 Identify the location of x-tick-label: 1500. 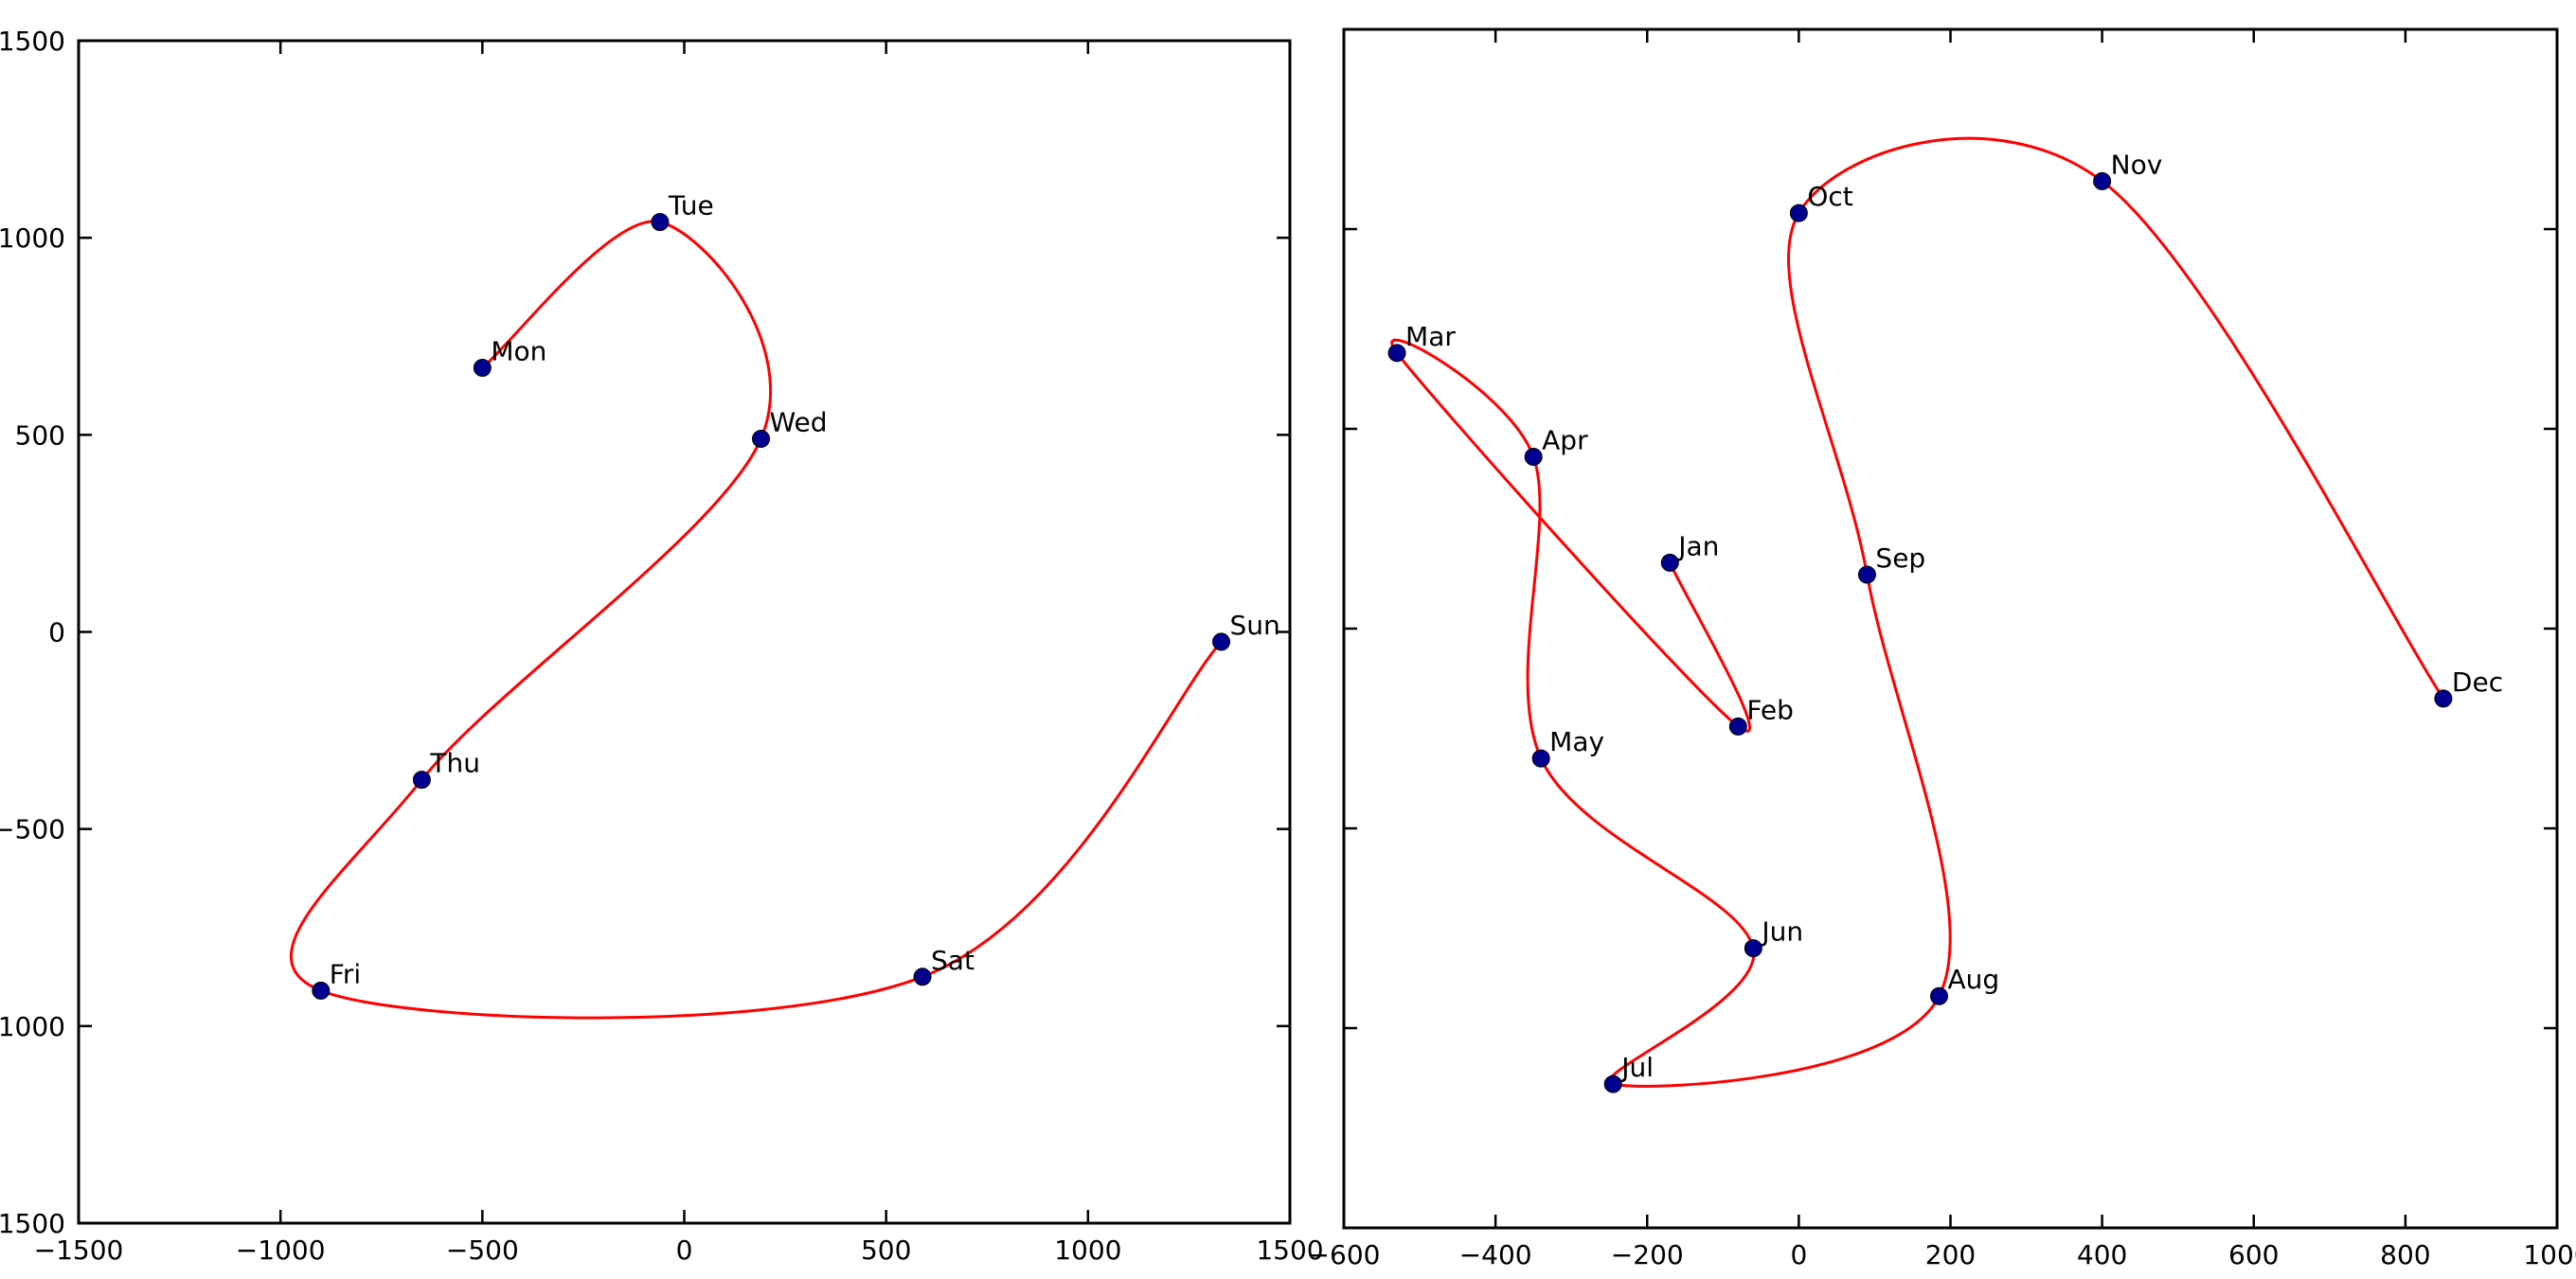
(1289, 1250).